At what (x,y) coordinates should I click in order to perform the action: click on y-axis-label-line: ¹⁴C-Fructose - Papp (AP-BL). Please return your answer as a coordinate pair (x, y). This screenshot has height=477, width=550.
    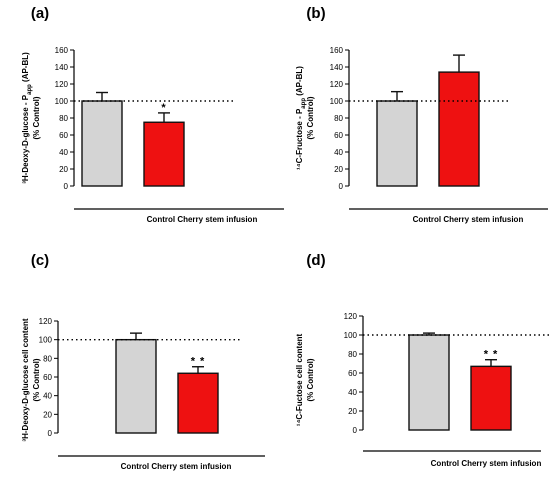
    Looking at the image, I should click on (301, 118).